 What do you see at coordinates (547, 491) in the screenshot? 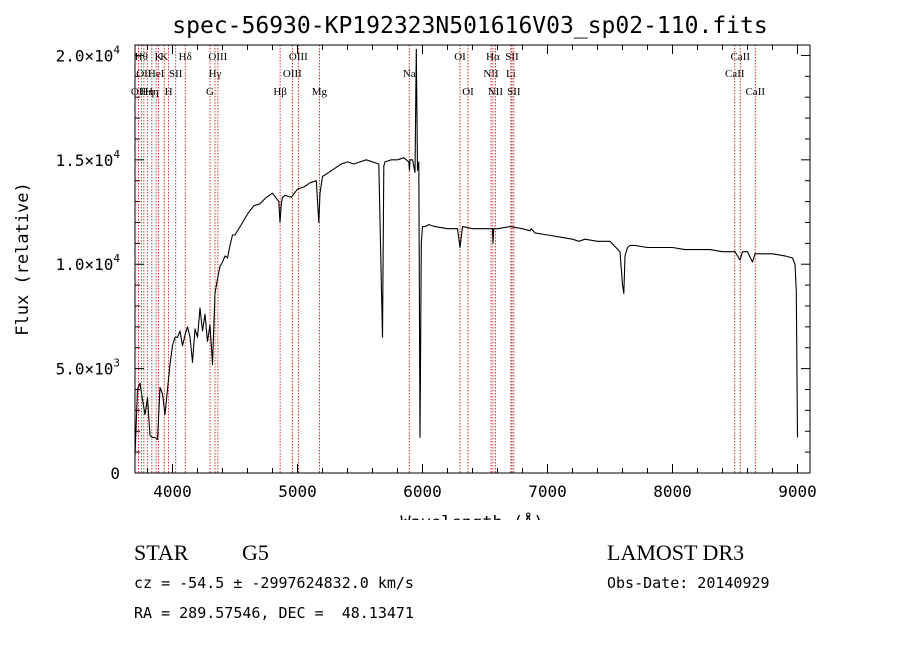
I see `x-tick-label: 7000` at bounding box center [547, 491].